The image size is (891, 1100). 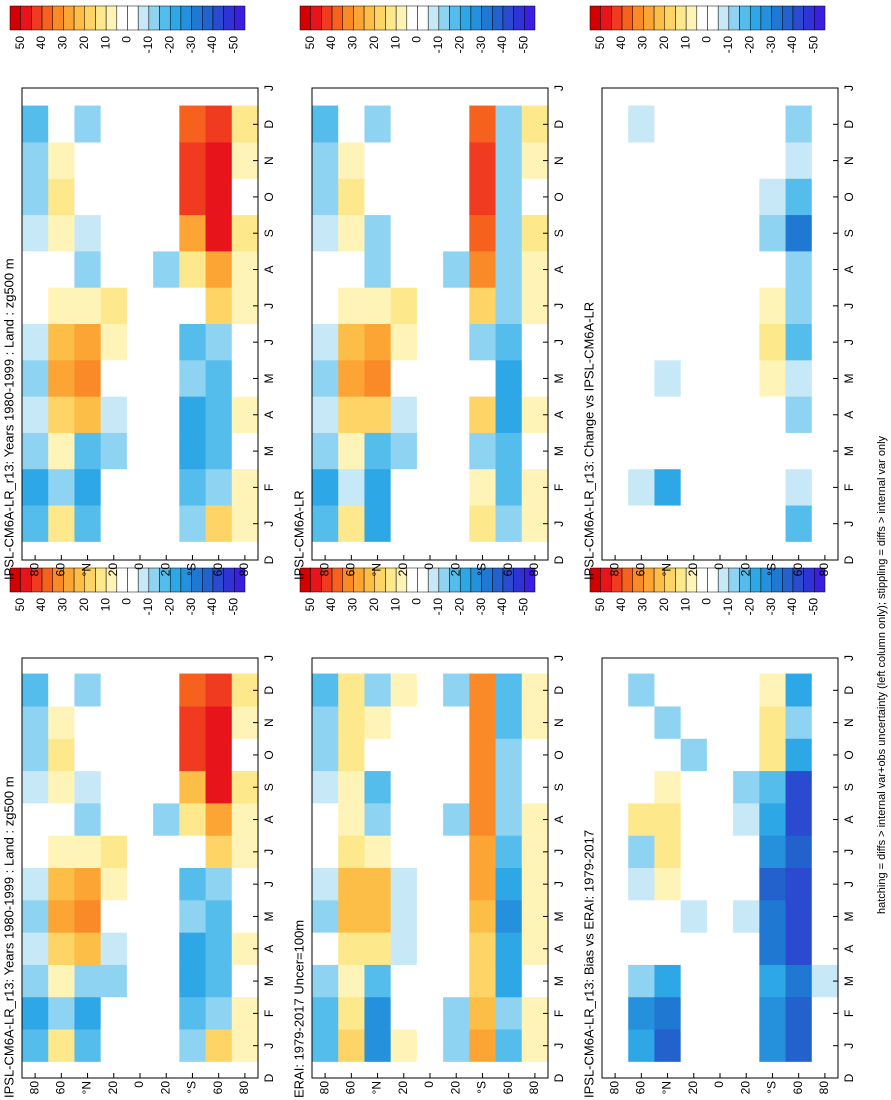 What do you see at coordinates (534, 570) in the screenshot?
I see `y-tick-label: 80` at bounding box center [534, 570].